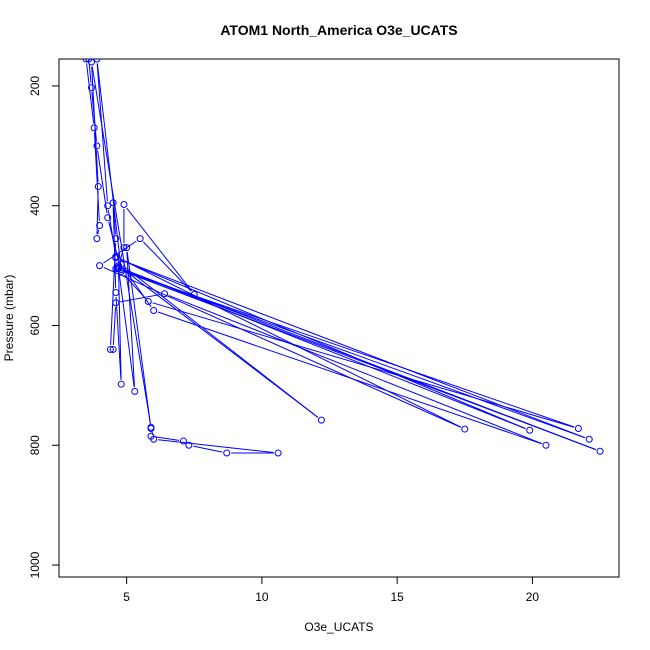 This screenshot has width=650, height=650. Describe the element at coordinates (397, 597) in the screenshot. I see `x-tick-label: 15` at that location.